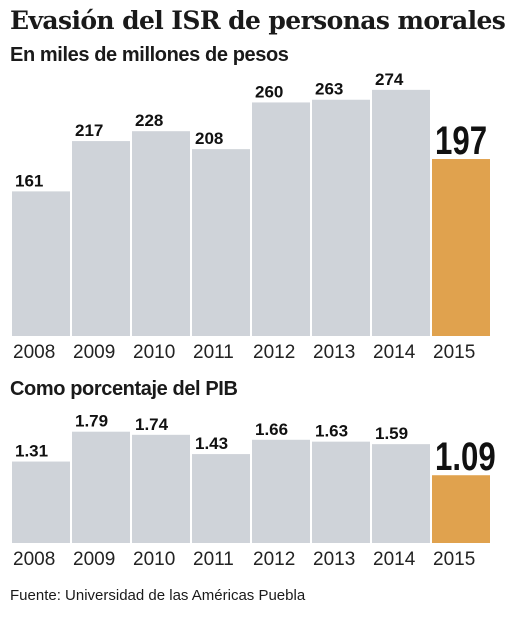 Image resolution: width=512 pixels, height=620 pixels. I want to click on bar-1-2013, so click(341, 218).